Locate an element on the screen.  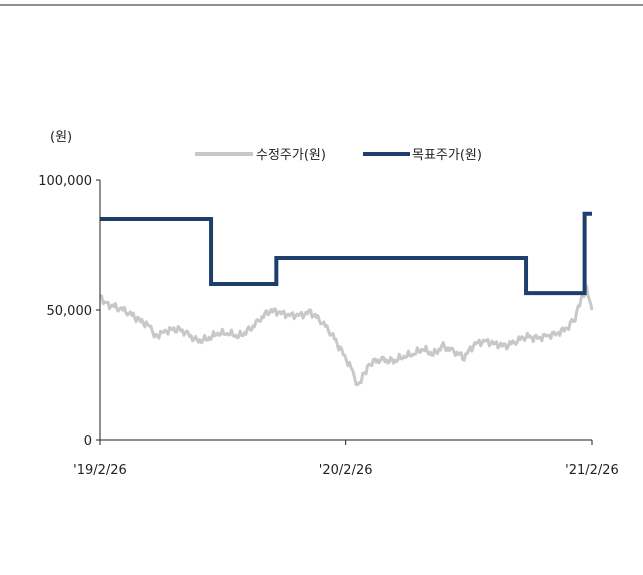
y-tick-label: 50,000 is located at coordinates (70, 311).